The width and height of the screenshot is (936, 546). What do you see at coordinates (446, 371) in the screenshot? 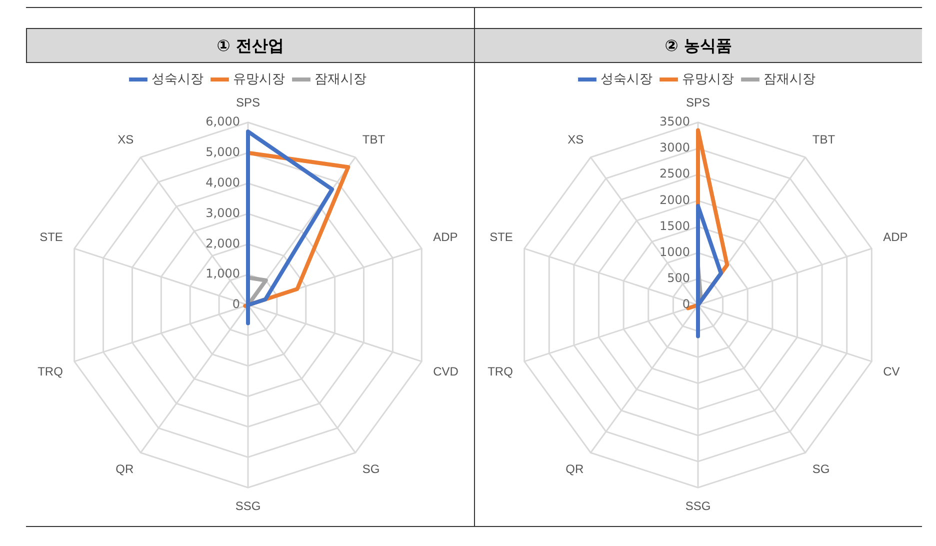
I see `spoke-label: CVD` at bounding box center [446, 371].